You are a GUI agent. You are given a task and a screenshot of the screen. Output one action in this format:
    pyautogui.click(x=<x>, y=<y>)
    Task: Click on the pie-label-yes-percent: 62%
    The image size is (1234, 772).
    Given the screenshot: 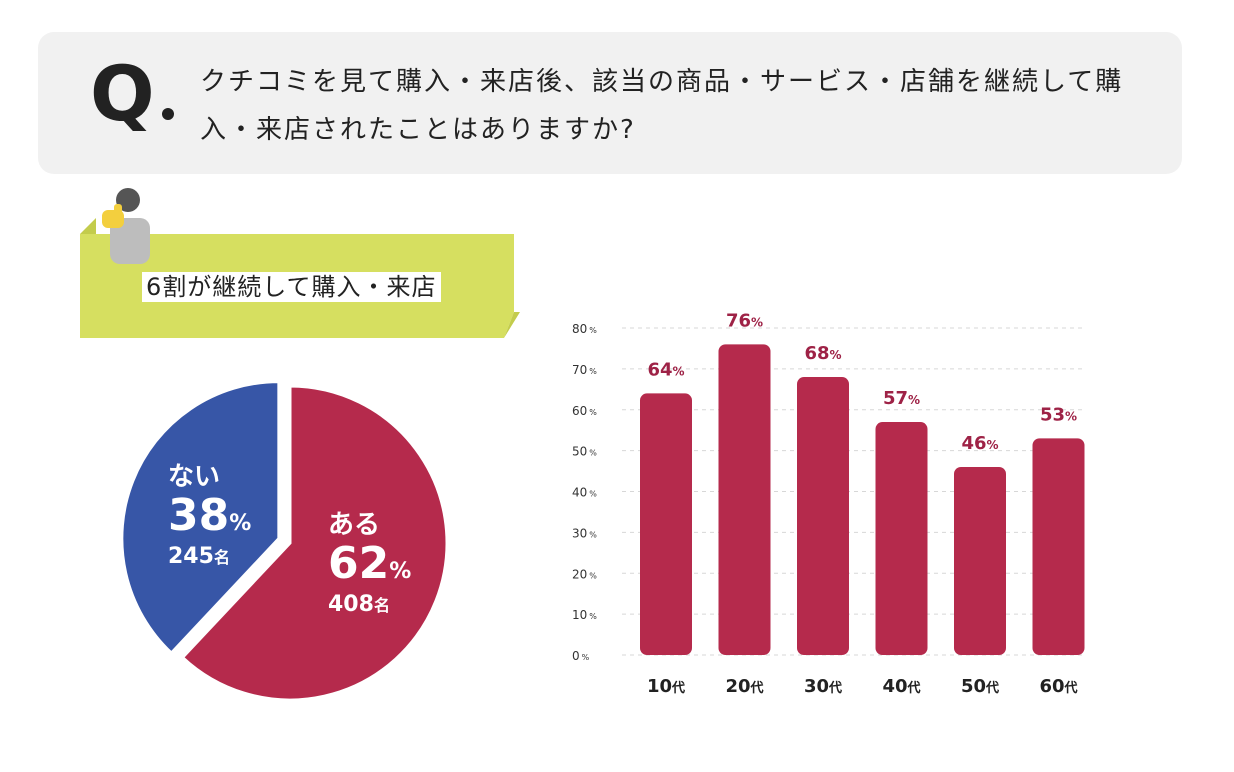 What is the action you would take?
    pyautogui.click(x=369, y=564)
    